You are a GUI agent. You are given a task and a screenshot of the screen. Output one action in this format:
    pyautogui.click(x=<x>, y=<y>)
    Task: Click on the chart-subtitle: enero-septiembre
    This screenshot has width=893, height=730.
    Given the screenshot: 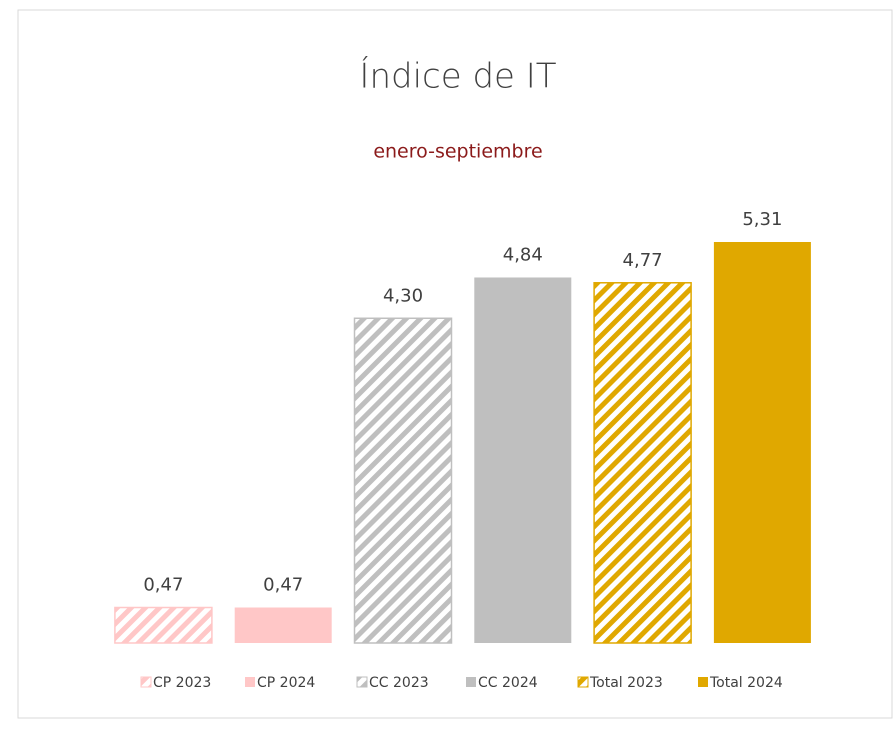 What is the action you would take?
    pyautogui.click(x=457, y=152)
    